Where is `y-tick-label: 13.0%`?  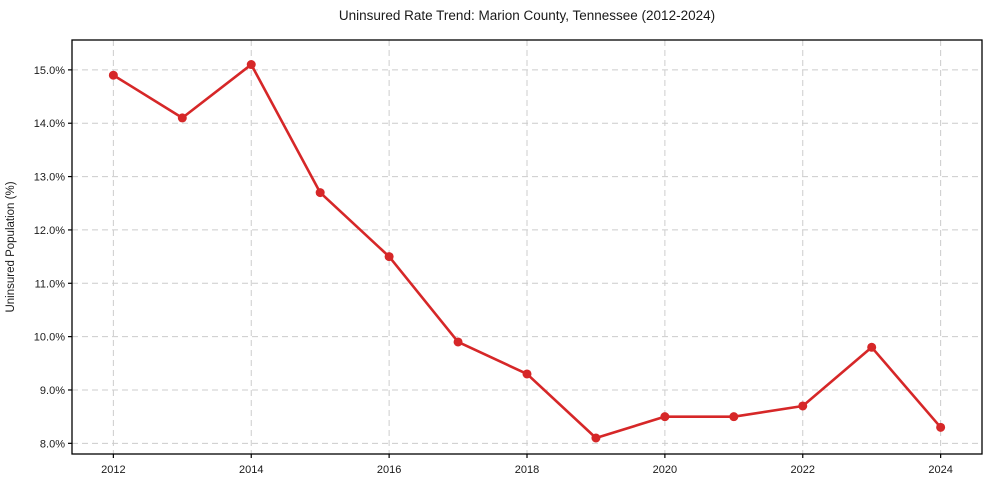
y-tick-label: 13.0% is located at coordinates (49, 178).